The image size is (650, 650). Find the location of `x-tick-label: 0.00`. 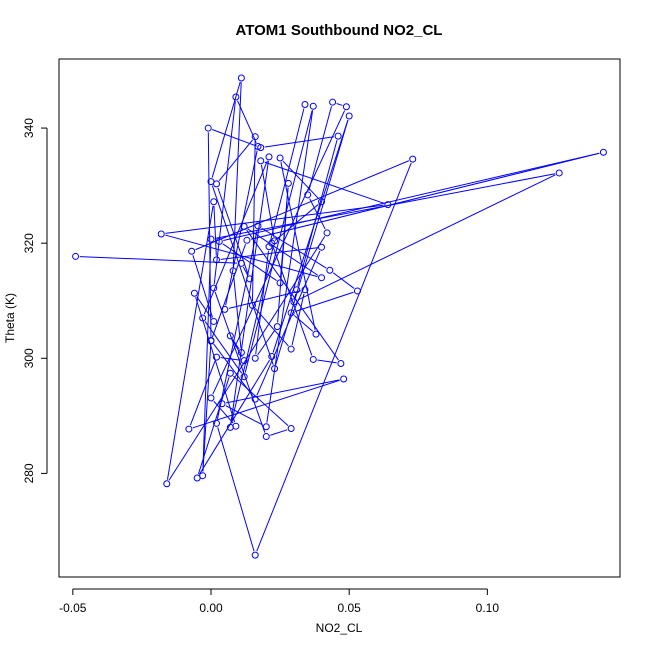

x-tick-label: 0.00 is located at coordinates (211, 608).